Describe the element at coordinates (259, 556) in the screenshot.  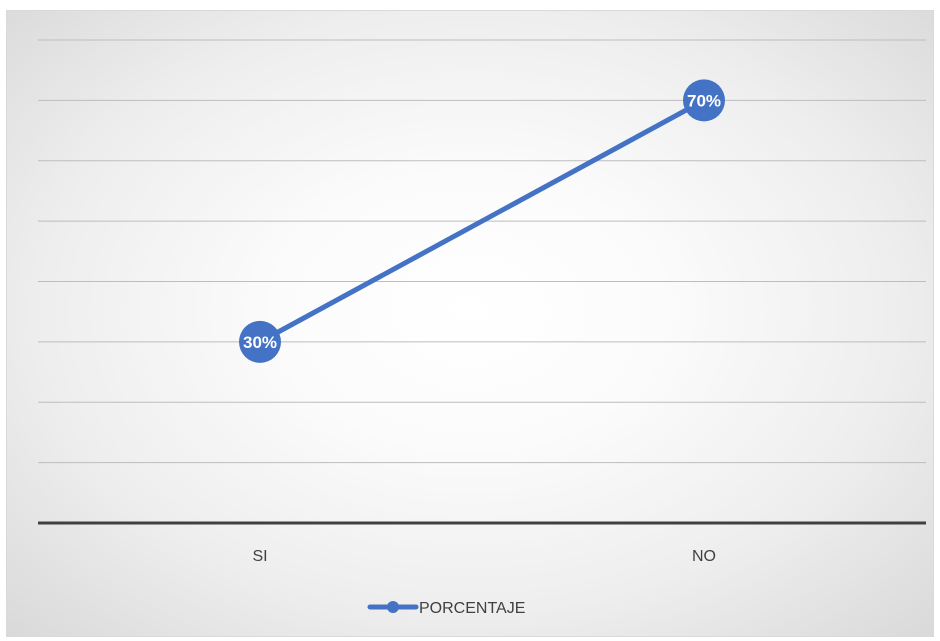
I see `x-tick-label-si: SI` at that location.